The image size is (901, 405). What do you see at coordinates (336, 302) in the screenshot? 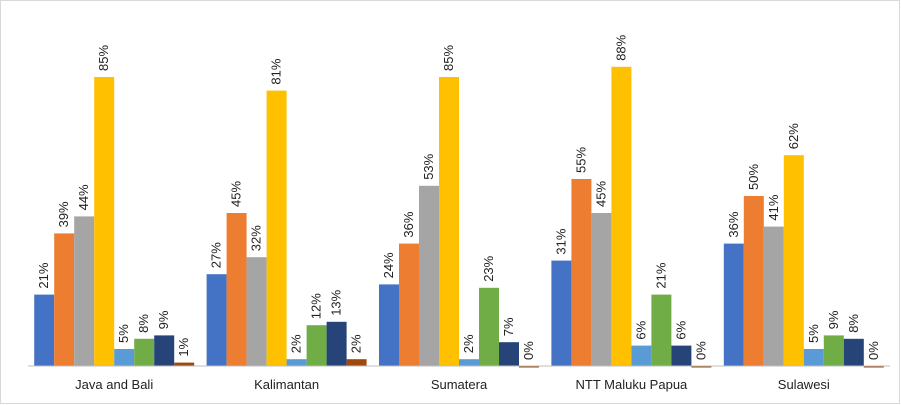
I see `data-label: 13%` at bounding box center [336, 302].